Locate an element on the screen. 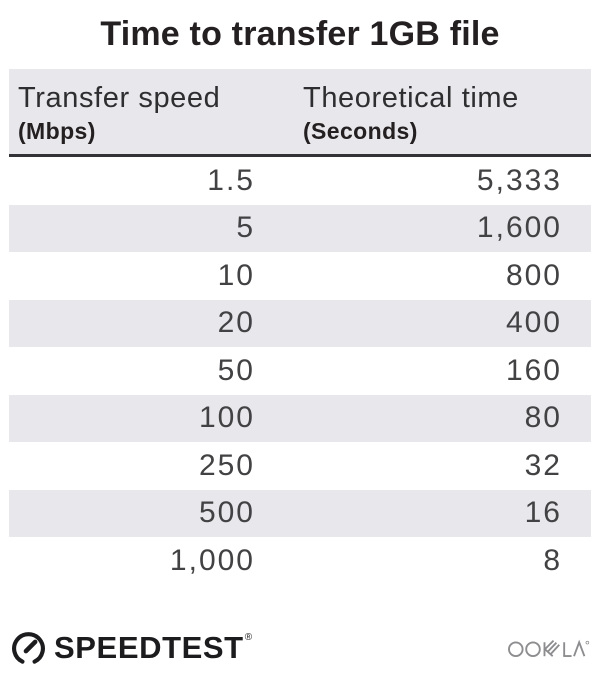 This screenshot has height=691, width=600. ookla-logo is located at coordinates (549, 648).